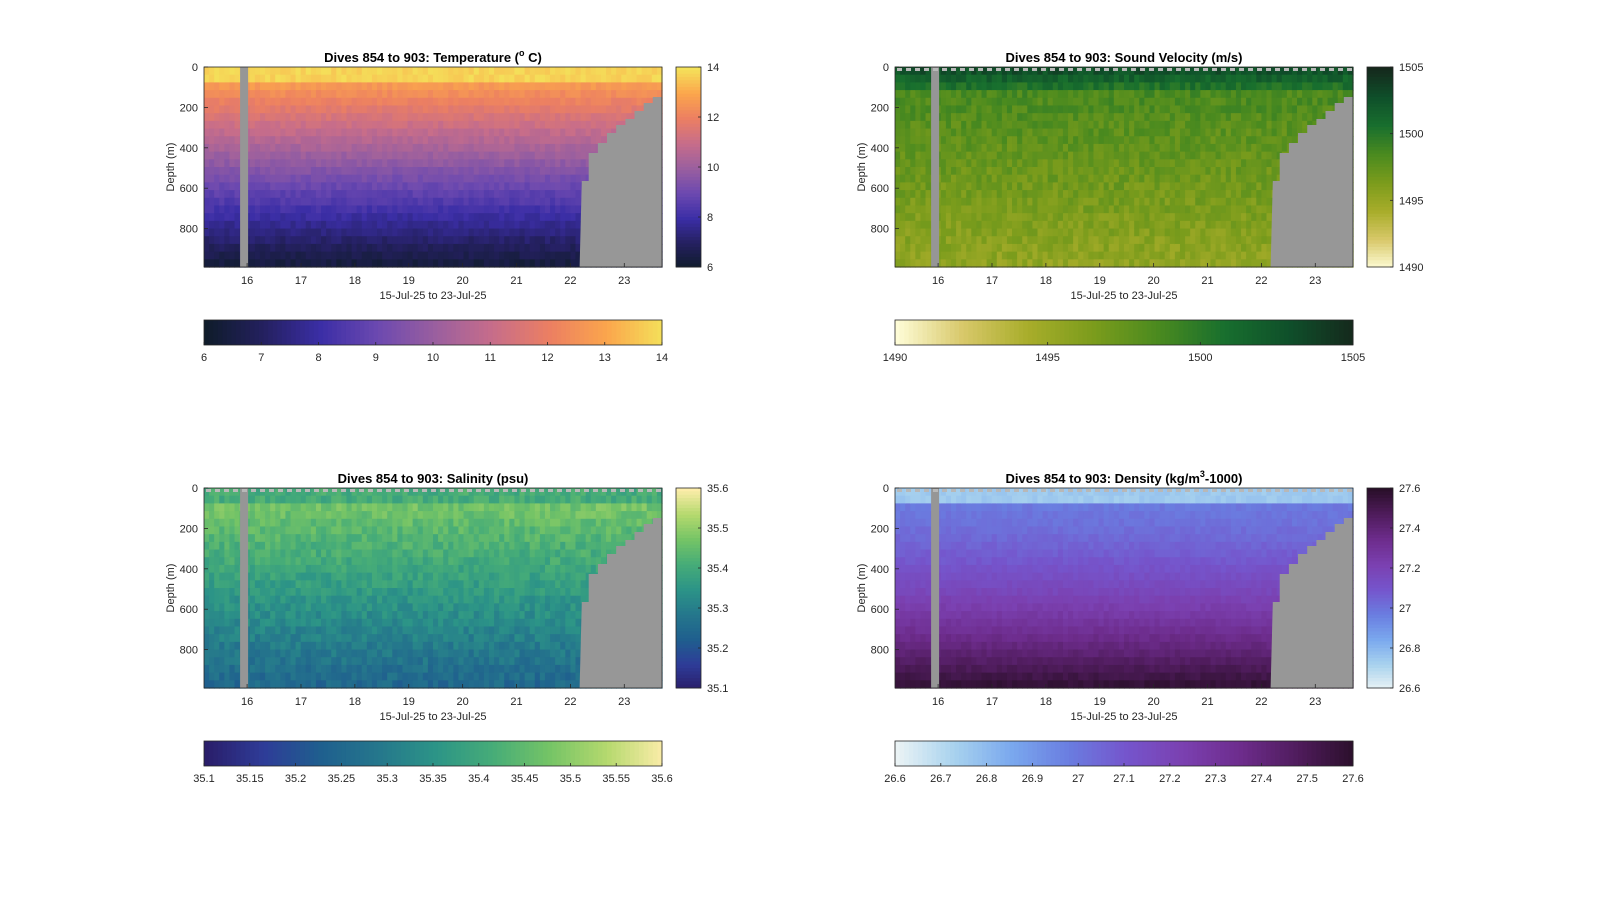  Describe the element at coordinates (376, 358) in the screenshot. I see `colorbar-tick-label: 9` at that location.